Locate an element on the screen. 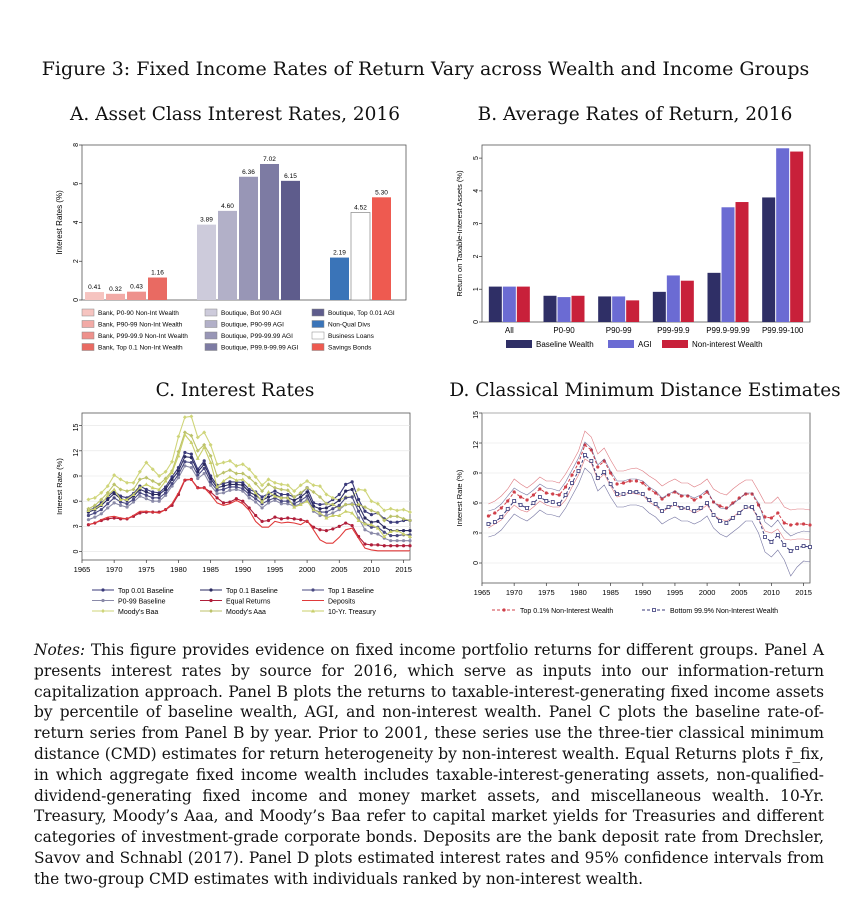 The width and height of the screenshot is (851, 900). x-tick-label: 2000 is located at coordinates (707, 592).